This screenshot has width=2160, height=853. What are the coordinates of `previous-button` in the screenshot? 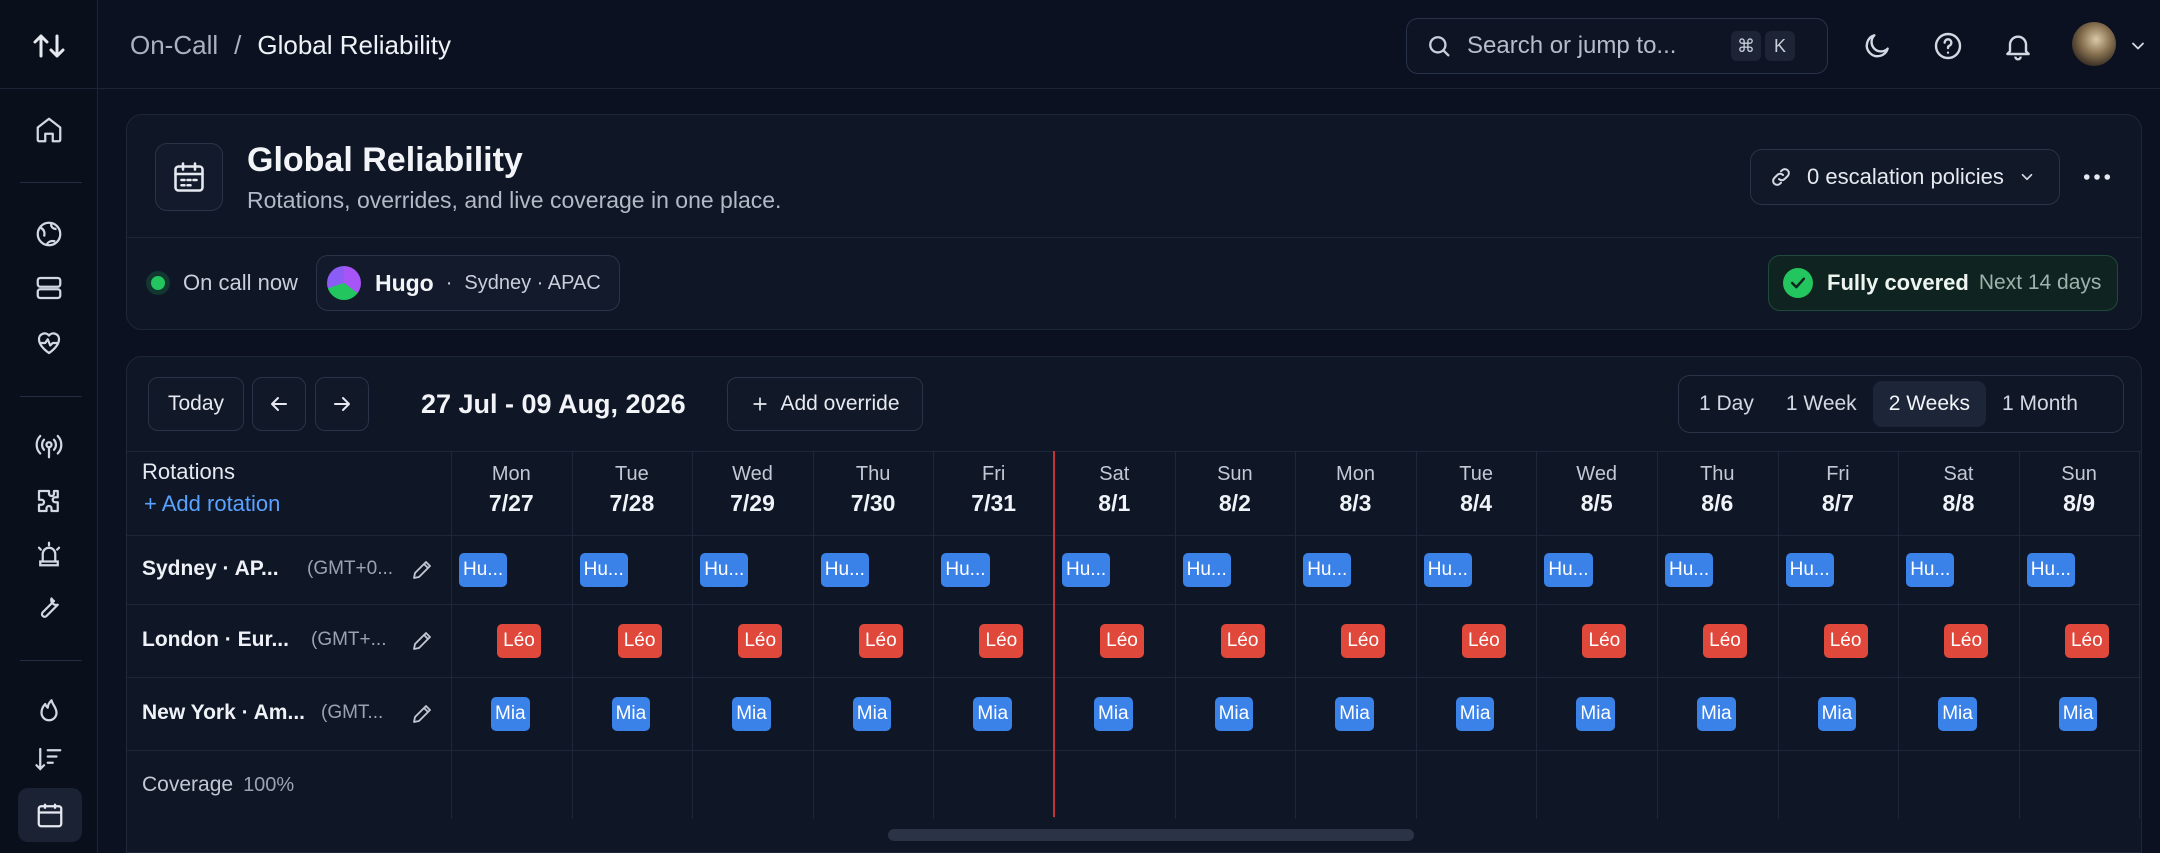 It's located at (279, 404).